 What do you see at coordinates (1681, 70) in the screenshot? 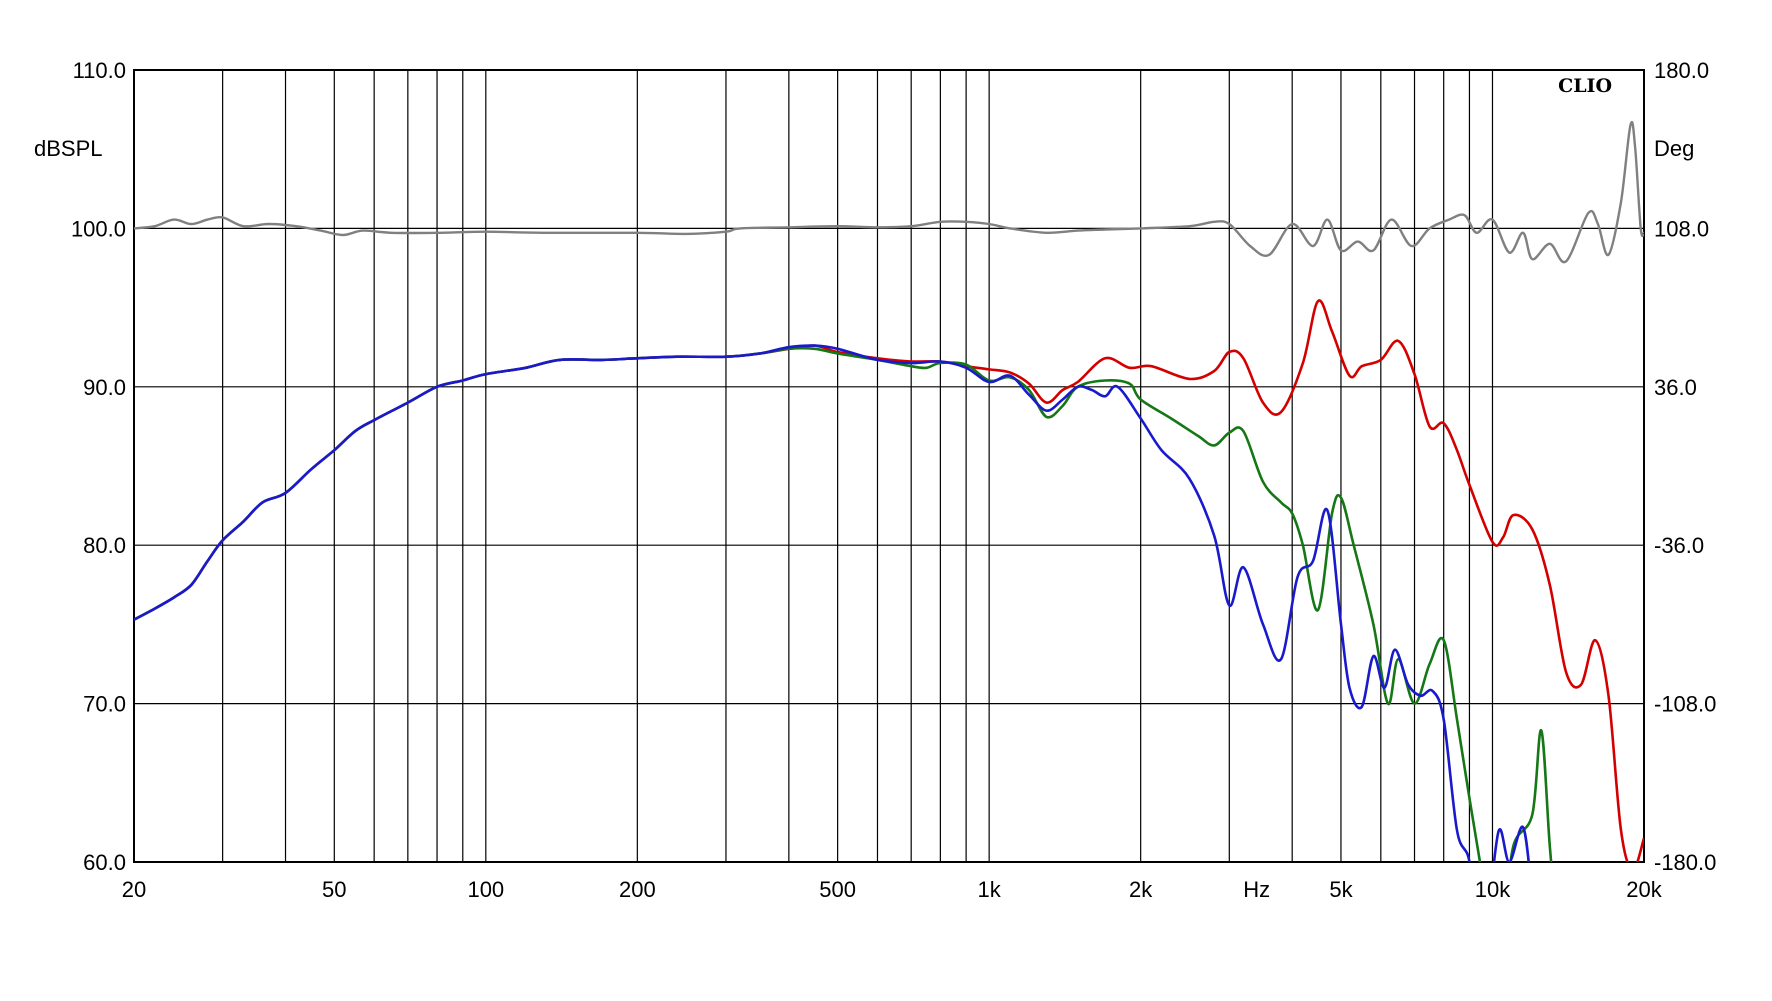
I see `y-right-tick-label: 180.0` at bounding box center [1681, 70].